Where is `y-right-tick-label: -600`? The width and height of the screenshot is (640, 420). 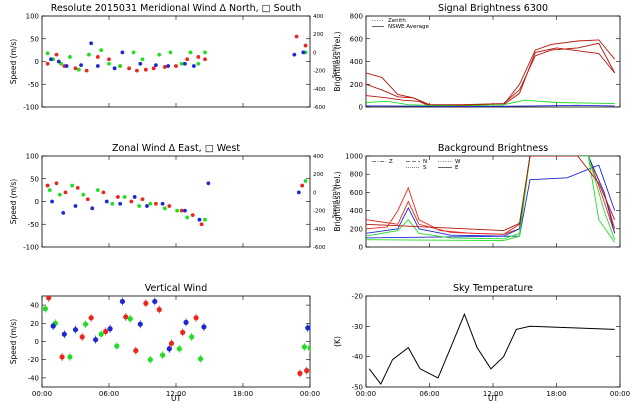 y-right-tick-label: -600 is located at coordinates (319, 248).